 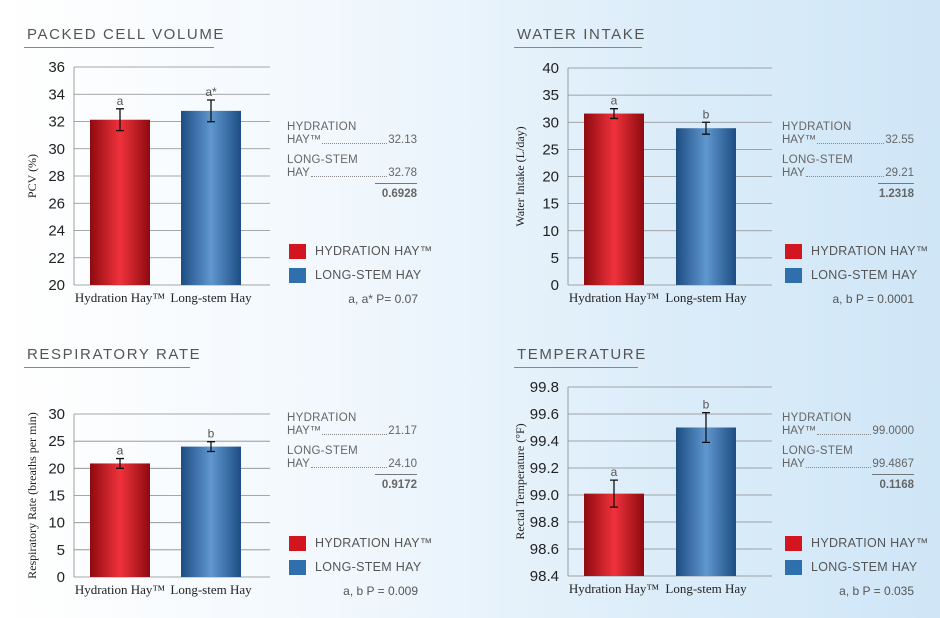 What do you see at coordinates (899, 140) in the screenshot?
I see `stat-value: 32.55` at bounding box center [899, 140].